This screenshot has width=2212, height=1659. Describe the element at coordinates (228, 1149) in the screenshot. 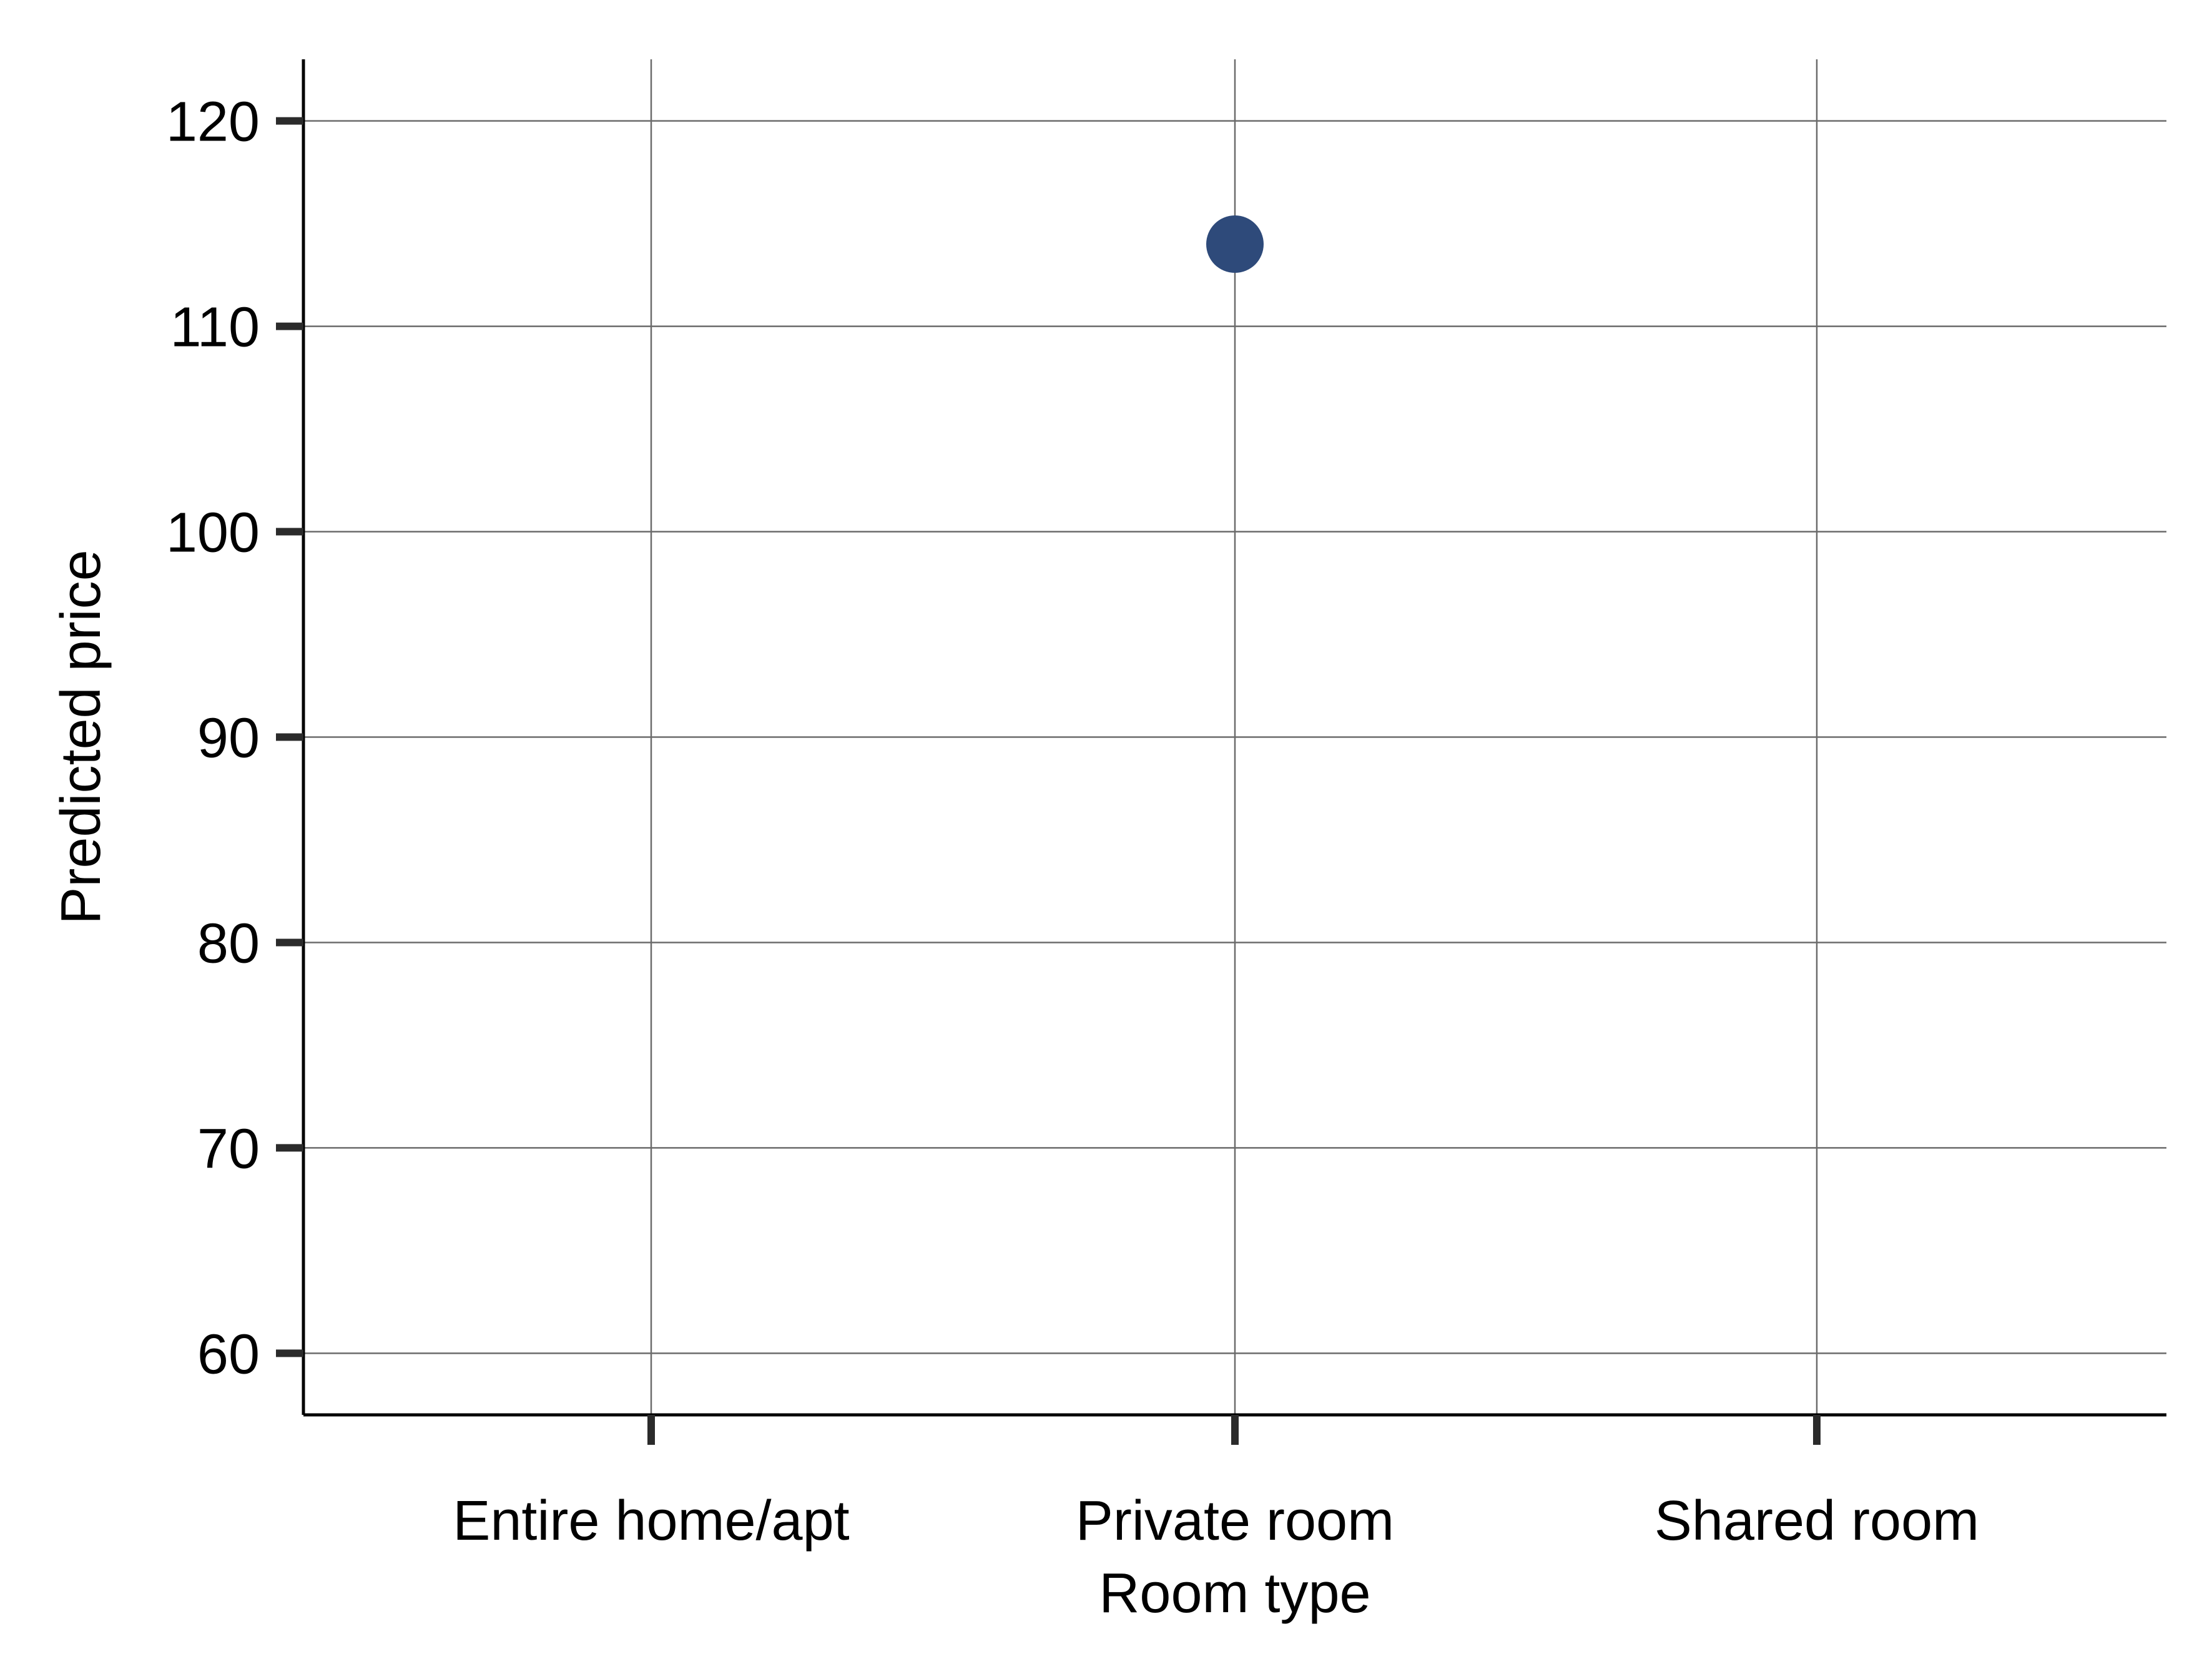

I see `y-tick-label: 70` at that location.